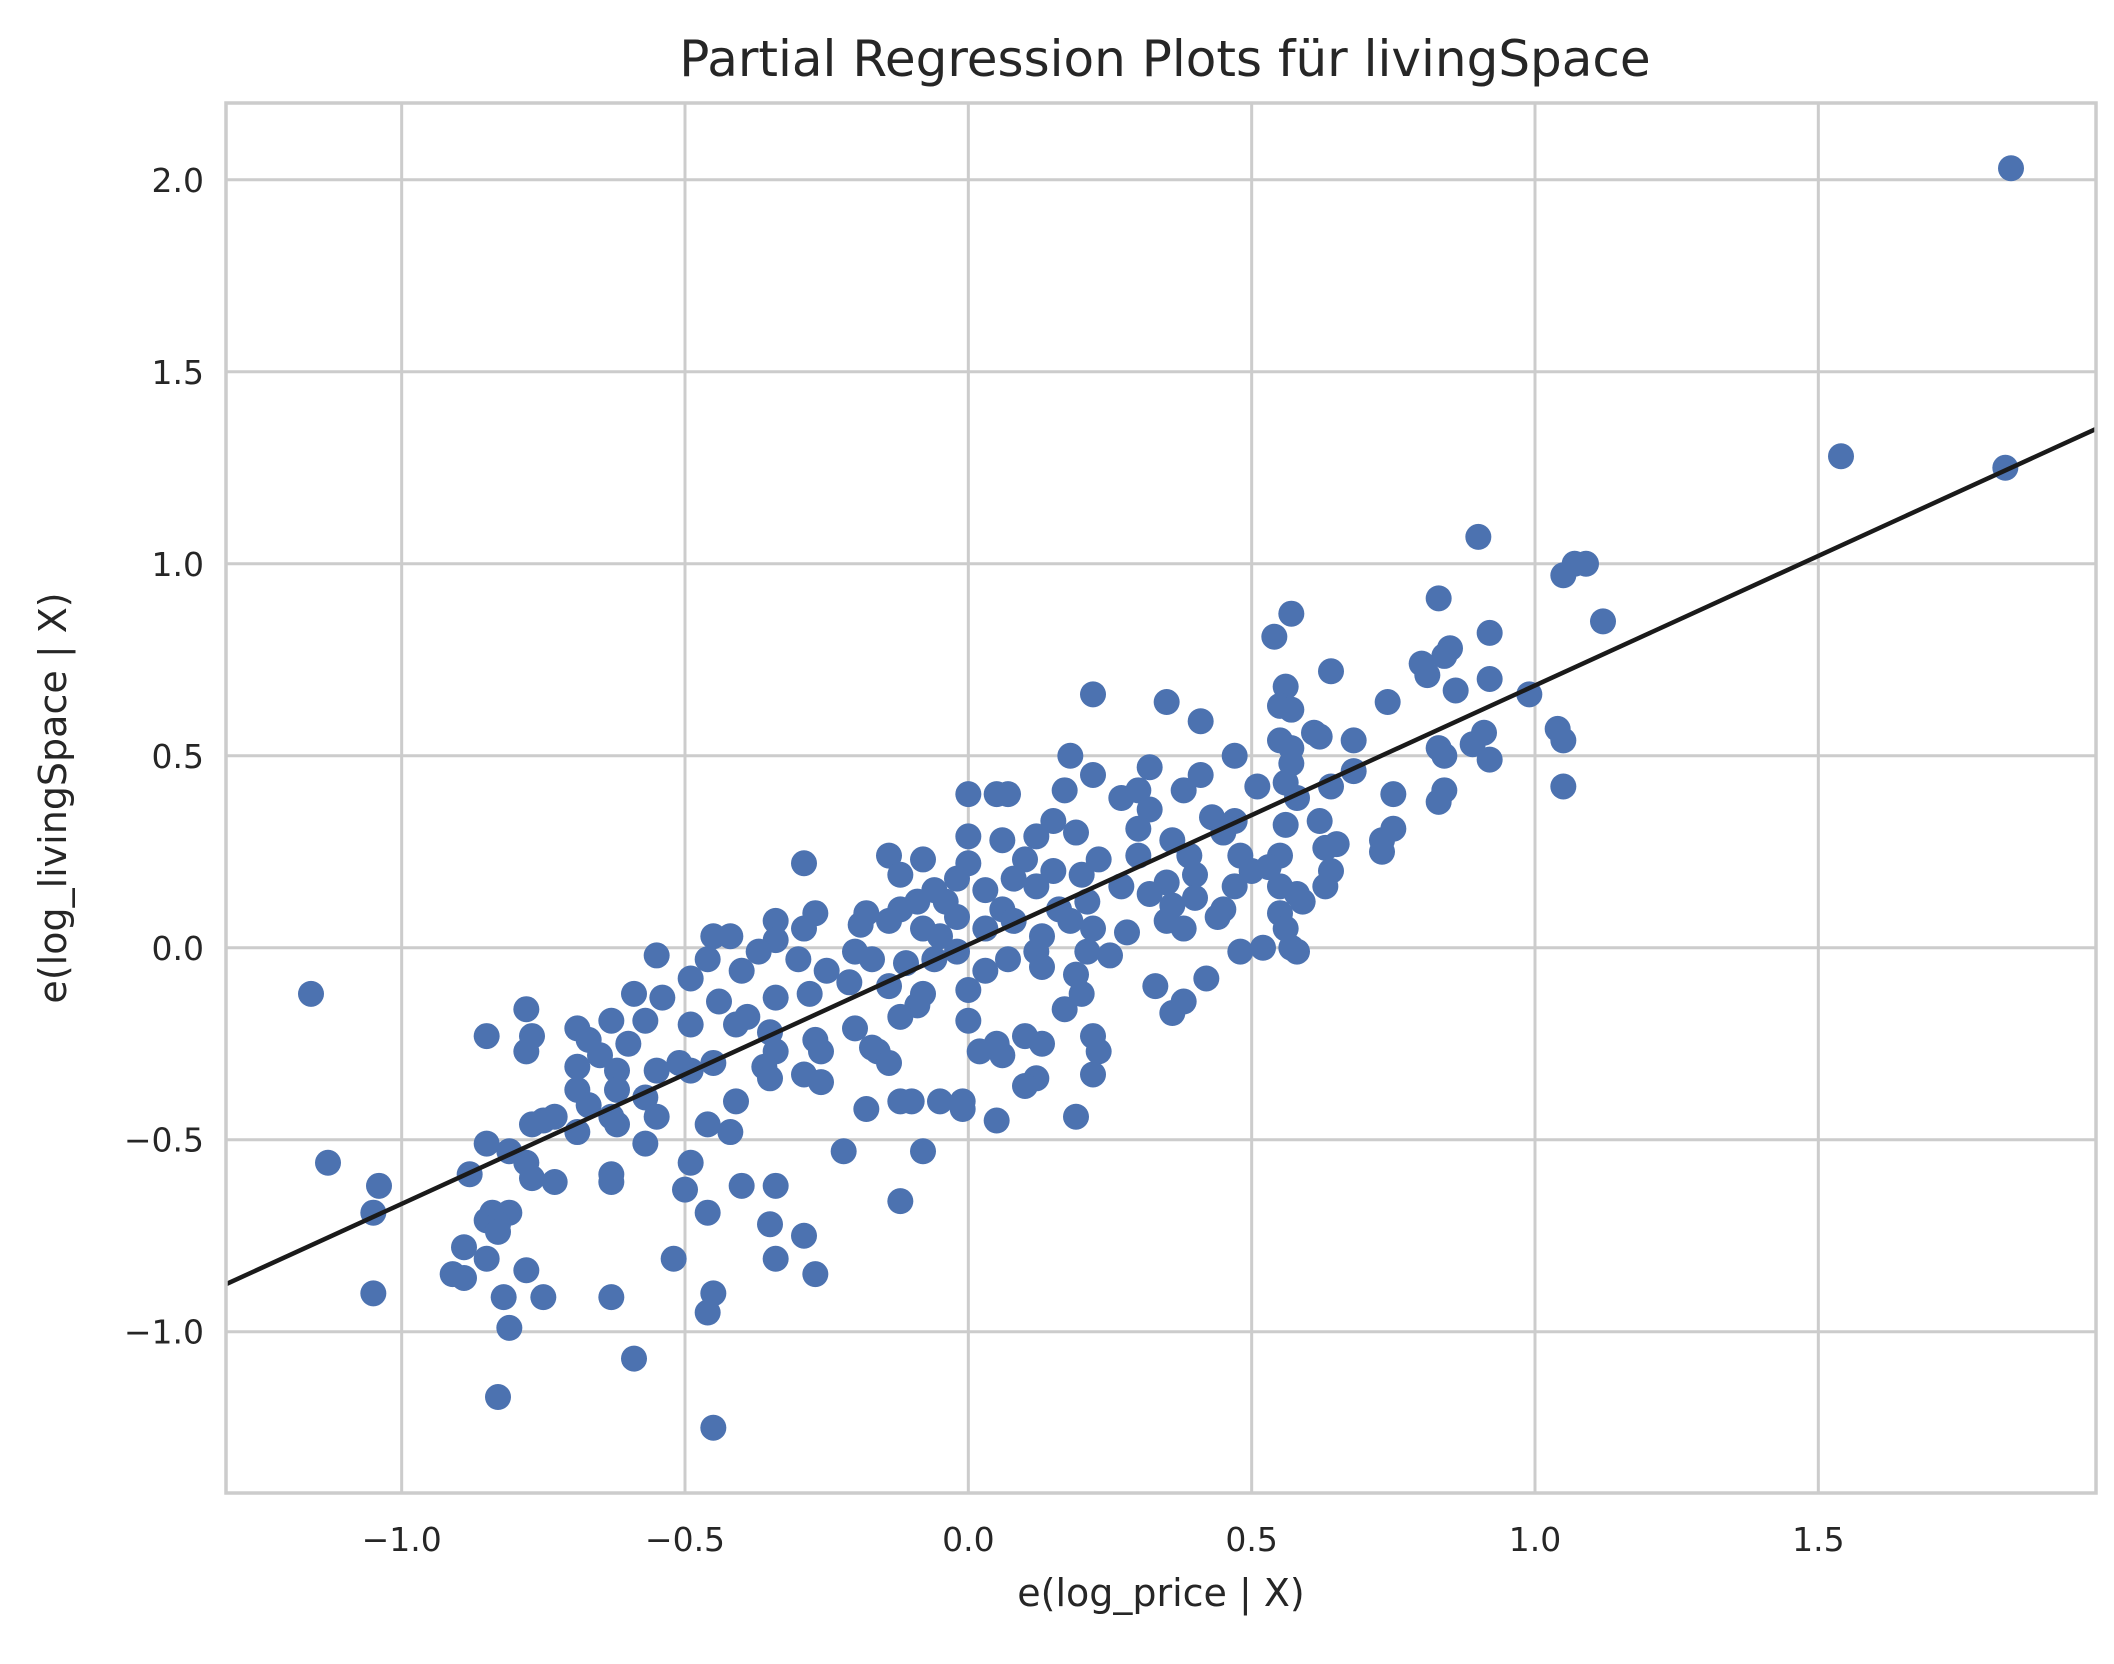 The height and width of the screenshot is (1664, 2114). What do you see at coordinates (1161, 1593) in the screenshot?
I see `x-axis-label: e(log_price | X)` at bounding box center [1161, 1593].